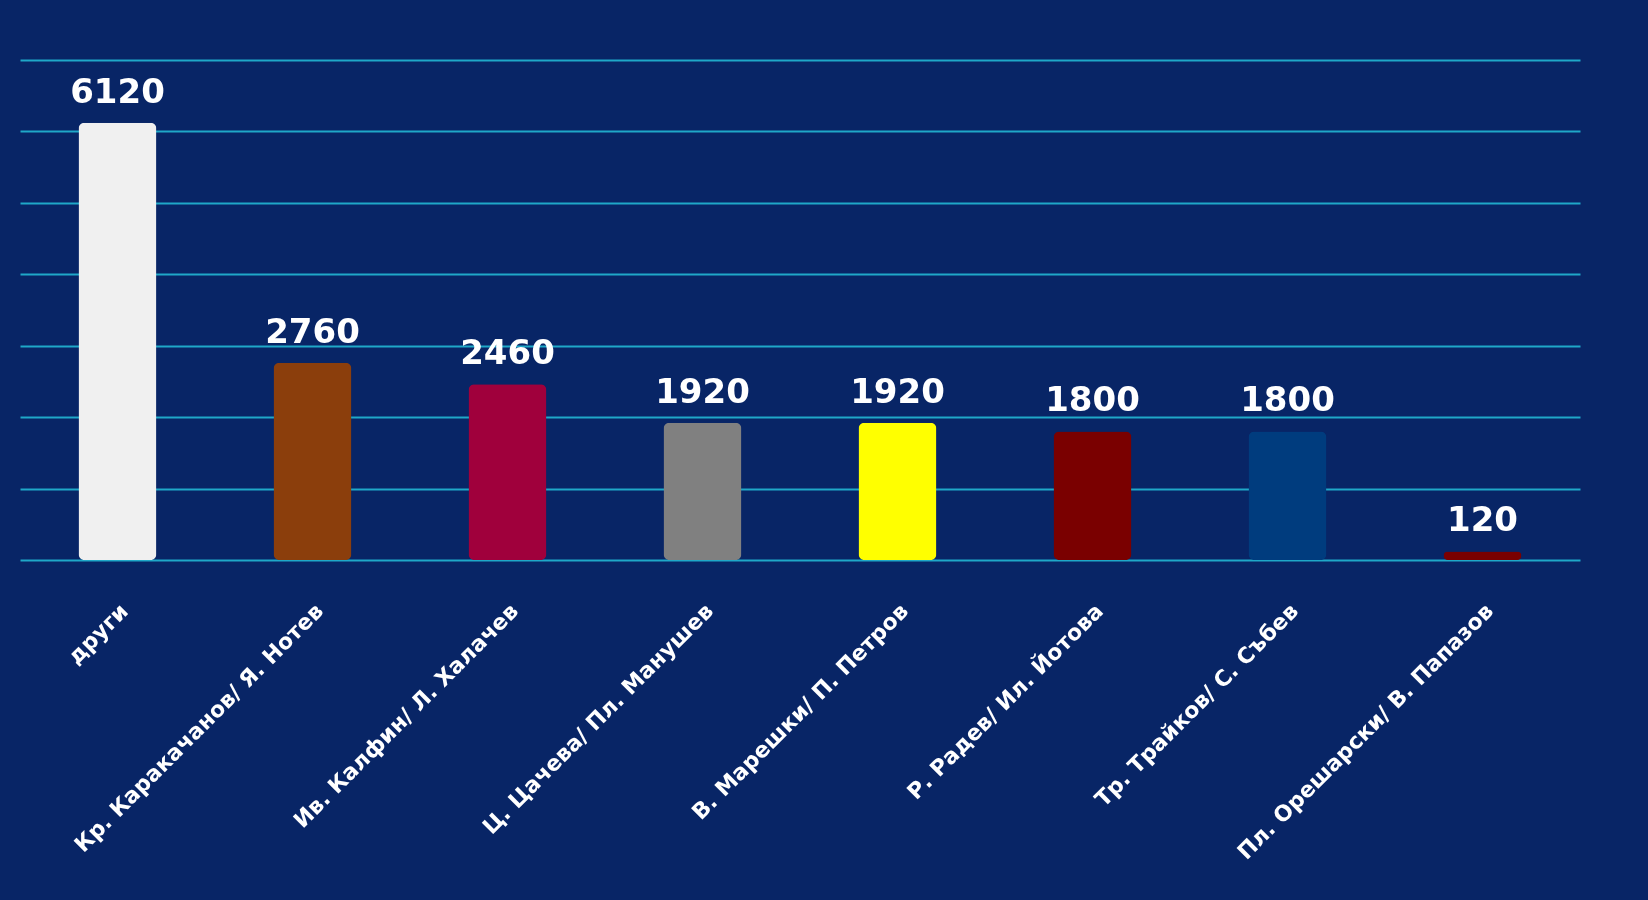 This screenshot has height=900, width=1648. What do you see at coordinates (117, 90) in the screenshot?
I see `data-label: 6120` at bounding box center [117, 90].